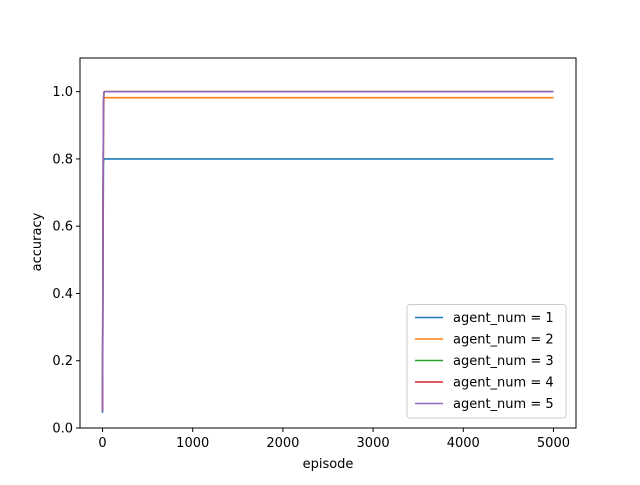 Image resolution: width=640 pixels, height=485 pixels. Describe the element at coordinates (503, 361) in the screenshot. I see `legend-label-3: agent_num = 3` at that location.